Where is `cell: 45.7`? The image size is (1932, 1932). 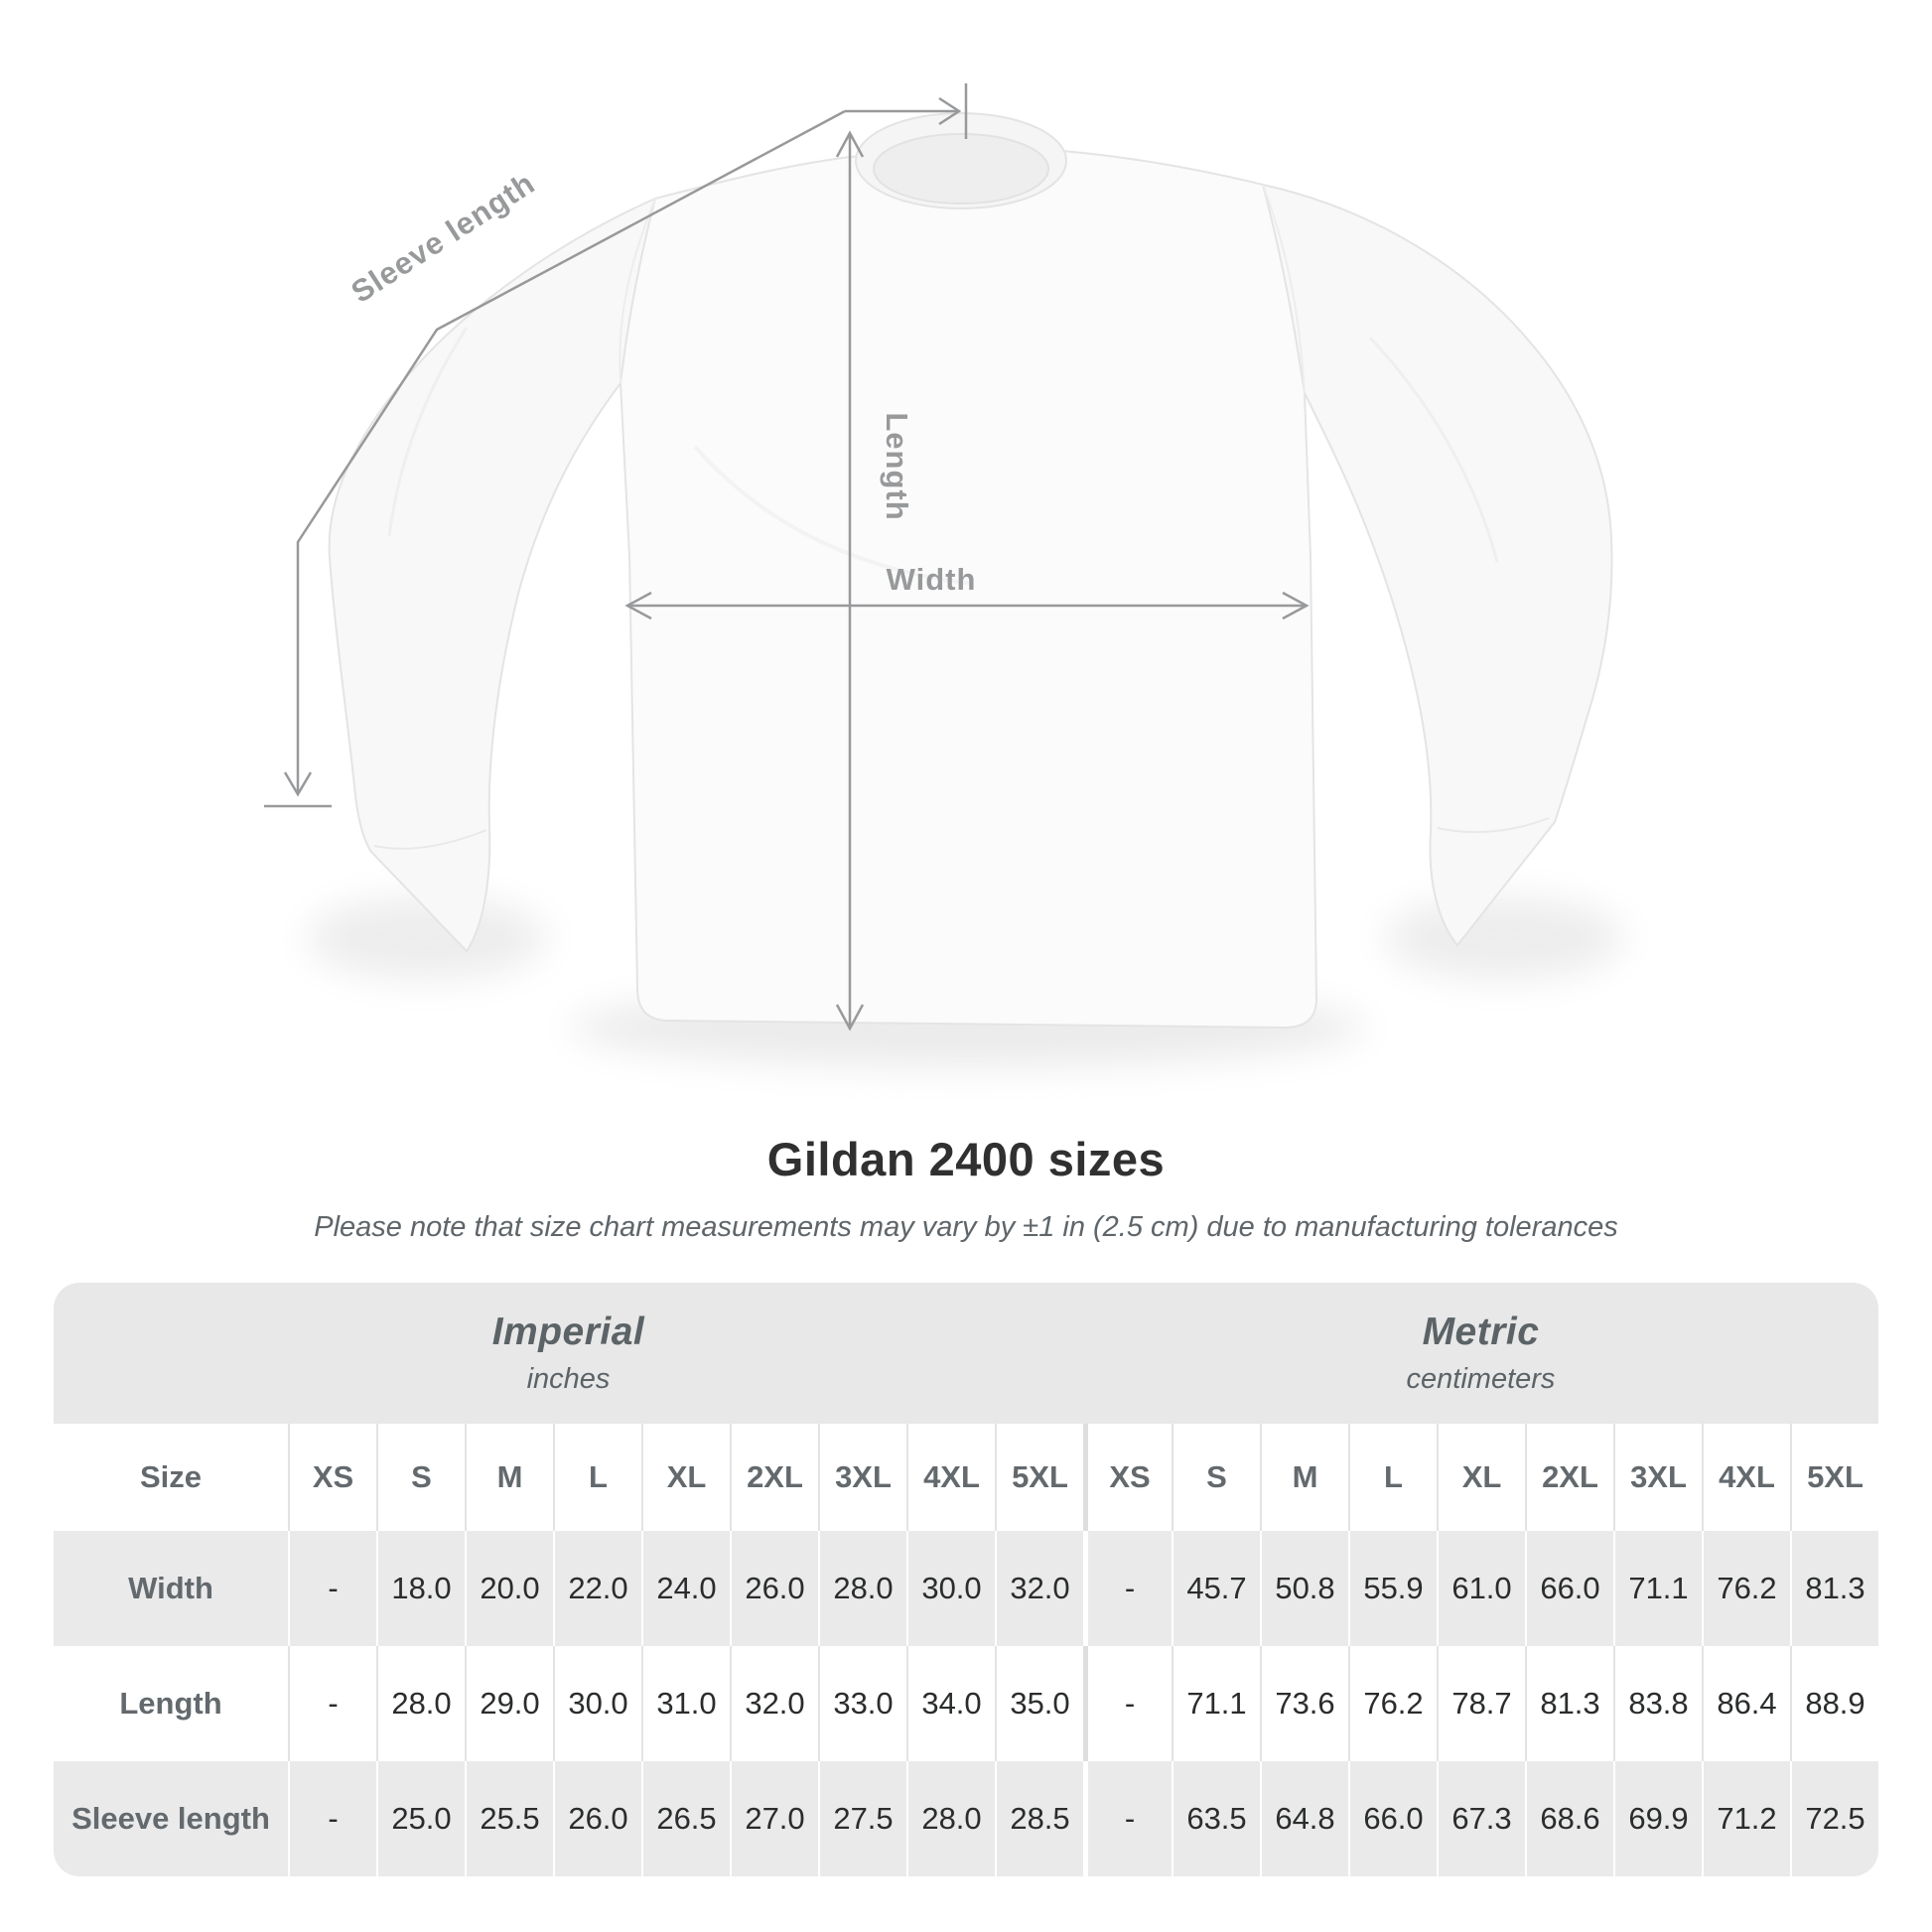
cell: 45.7 is located at coordinates (1216, 1589).